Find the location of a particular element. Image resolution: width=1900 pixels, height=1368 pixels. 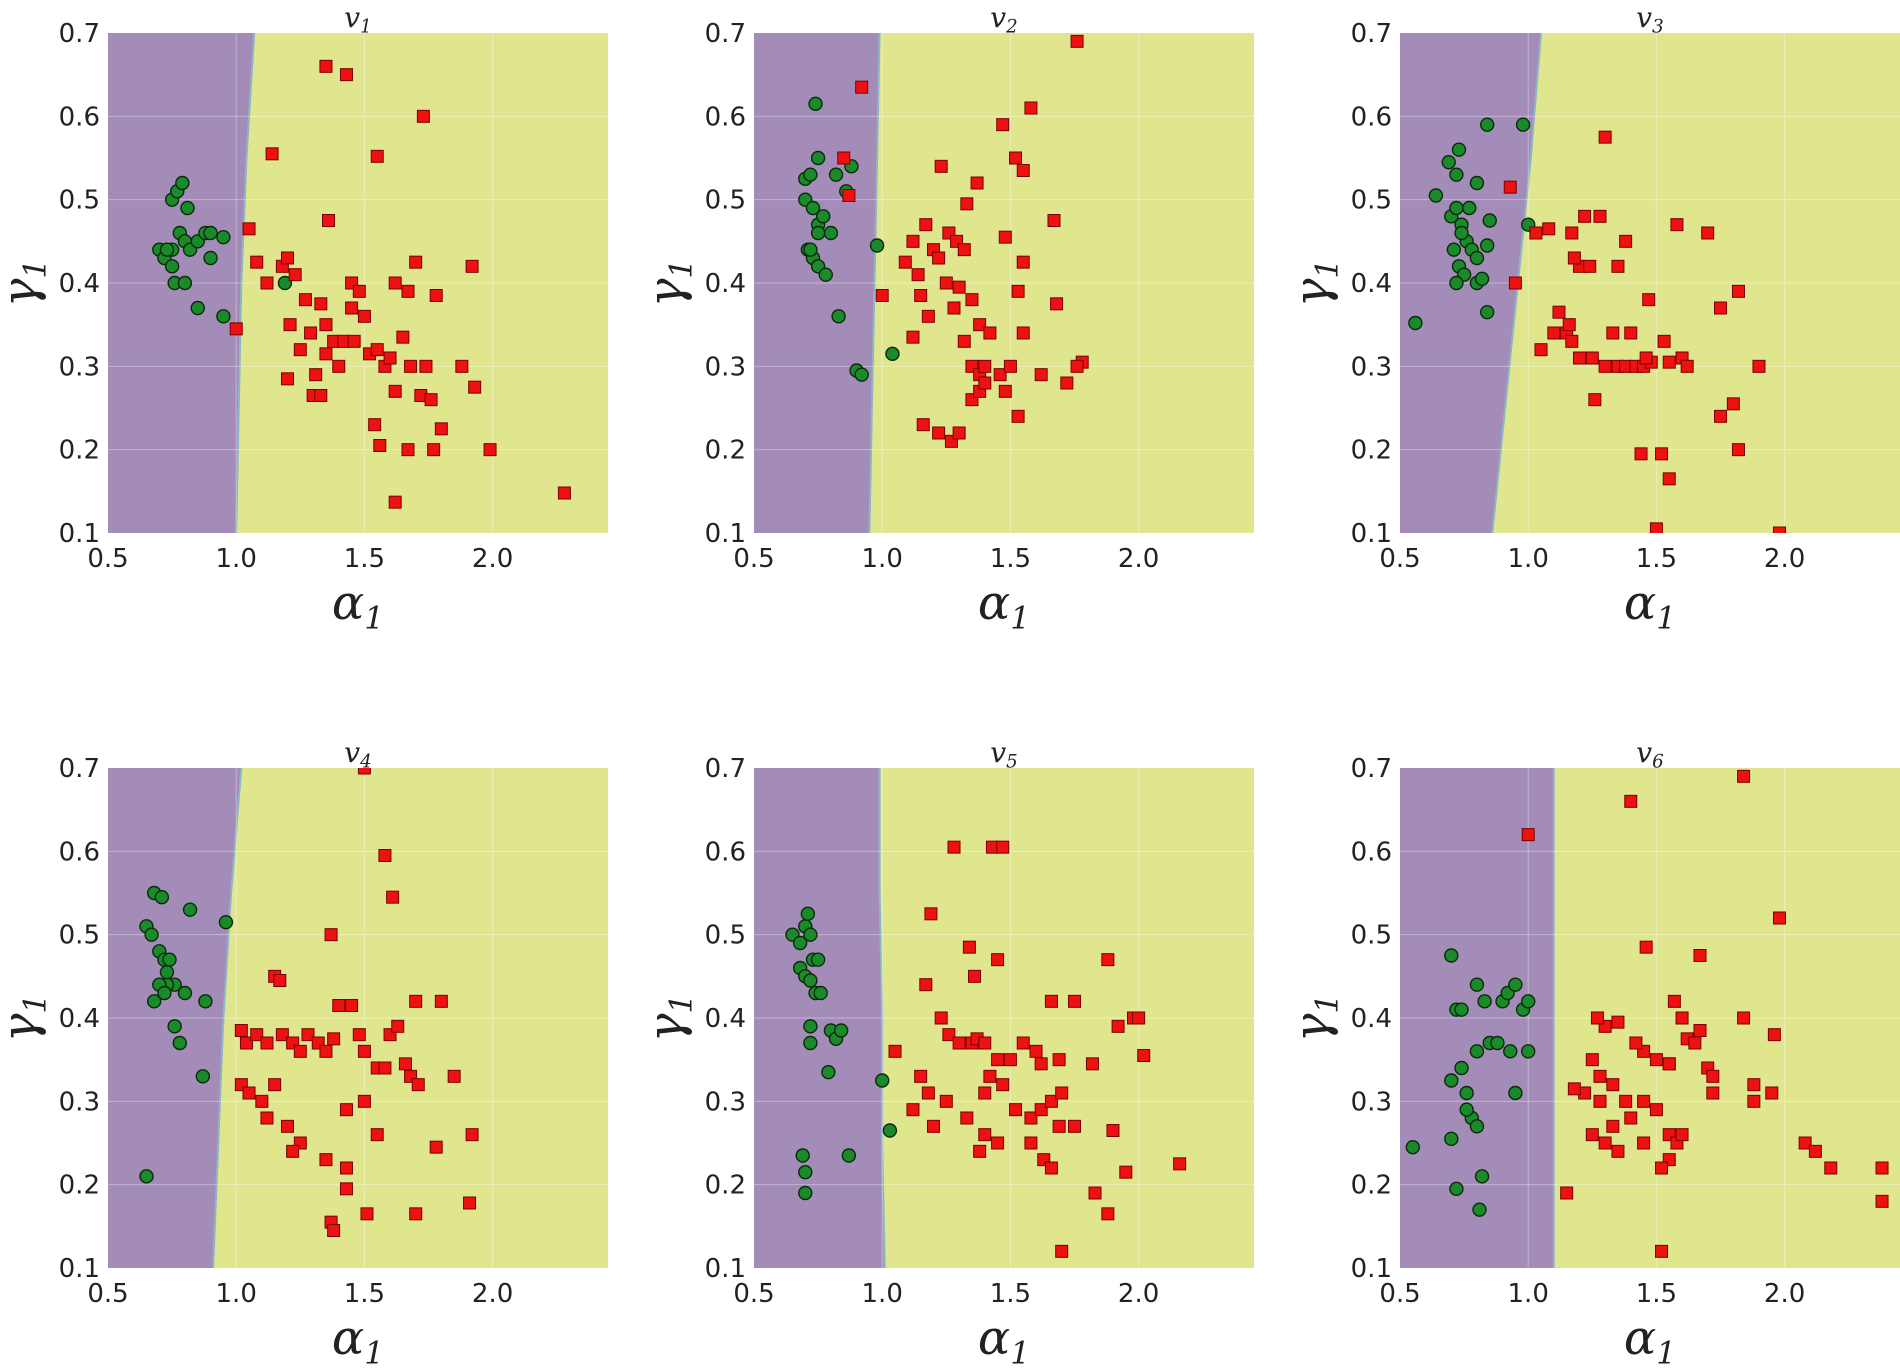

y-axis-label-main: γ is located at coordinates (24, 1027).